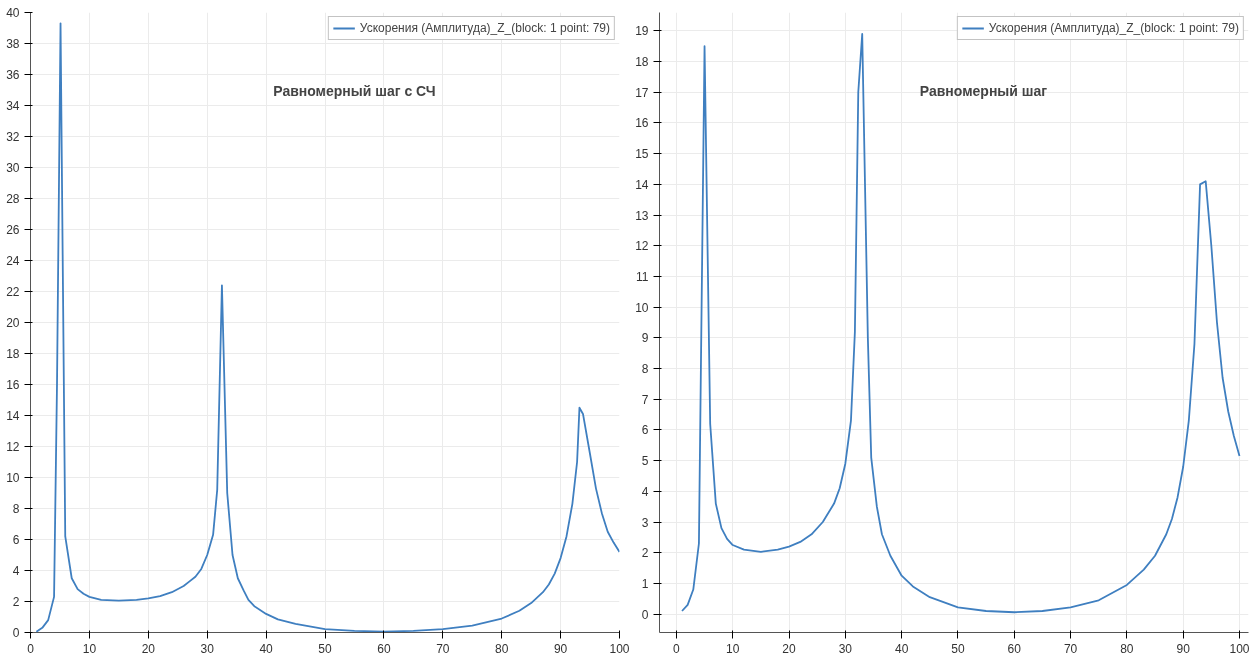 The height and width of the screenshot is (662, 1258). What do you see at coordinates (645, 461) in the screenshot?
I see `y-tick-label: 5` at bounding box center [645, 461].